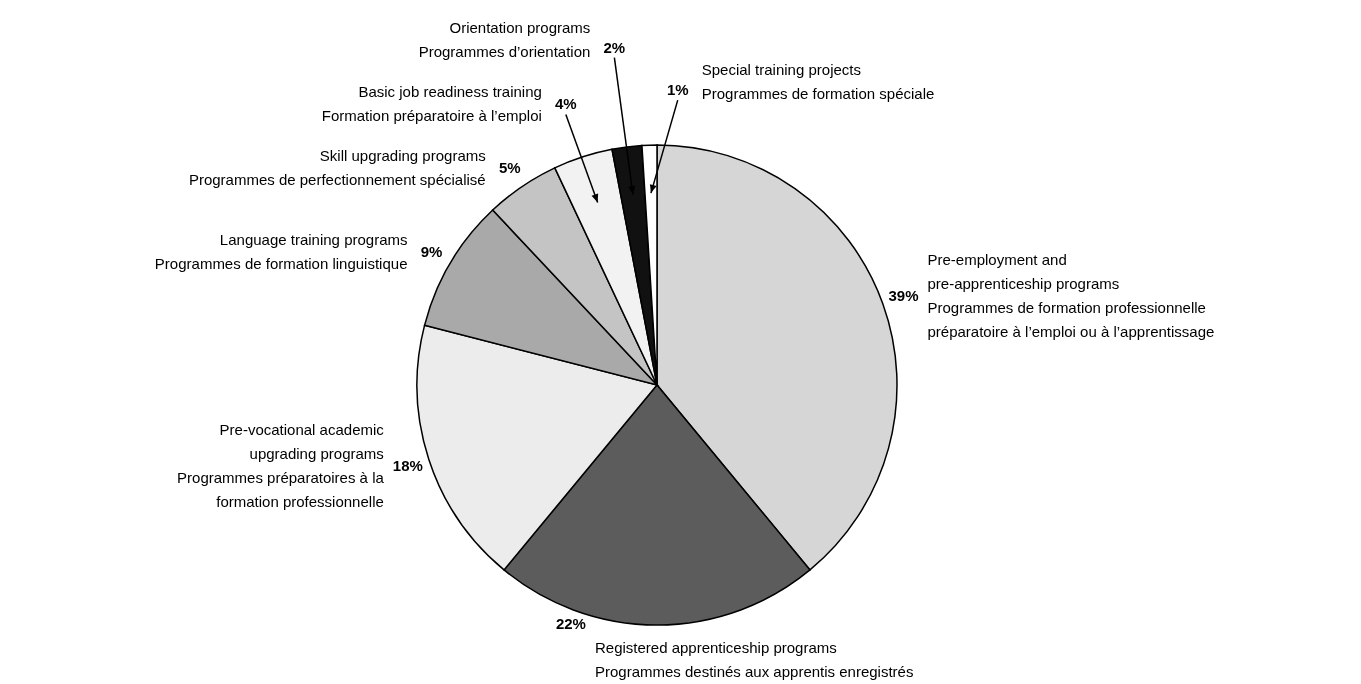  I want to click on data-label: 1%, so click(677, 90).